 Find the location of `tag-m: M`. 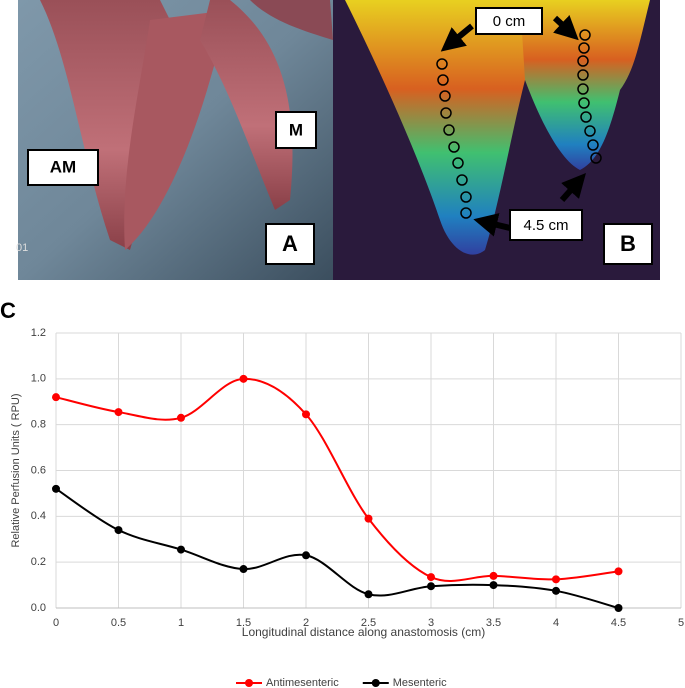

tag-m: M is located at coordinates (296, 129).